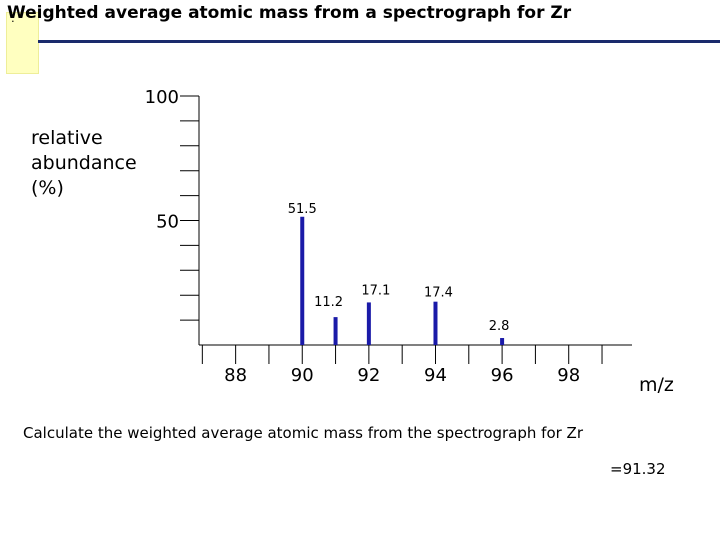 This screenshot has height=540, width=720. Describe the element at coordinates (302, 209) in the screenshot. I see `bar-value-label: 51.5` at that location.